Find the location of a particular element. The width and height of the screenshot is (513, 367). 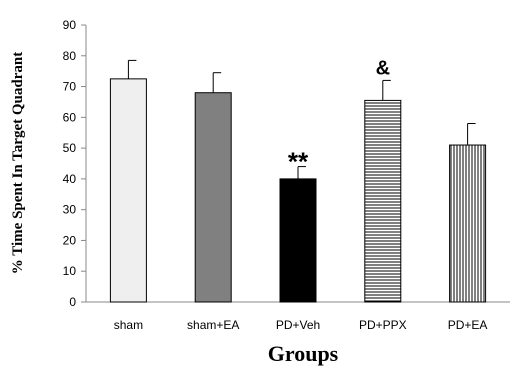

y-ticks: 0 10 20 30 40 50 60 70 80 90 is located at coordinates (74, 163).